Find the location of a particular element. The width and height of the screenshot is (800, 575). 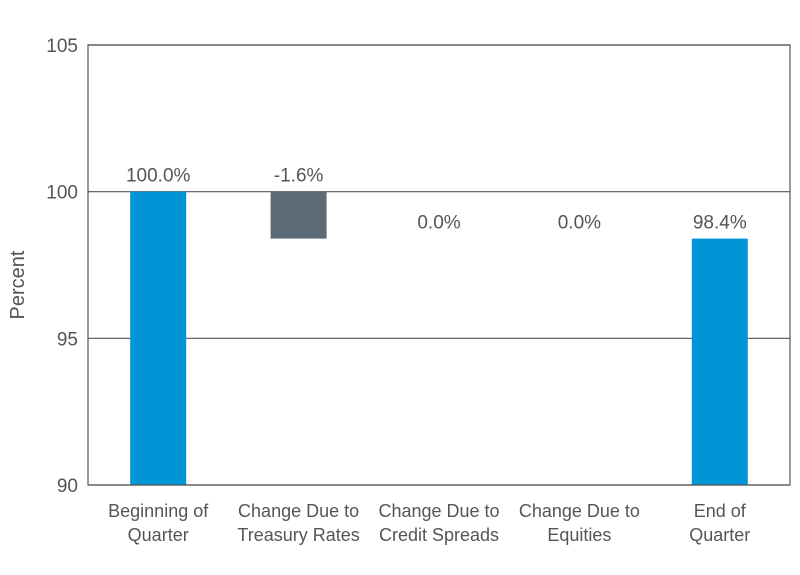

x-category-label: Change Due to Equities is located at coordinates (579, 523).